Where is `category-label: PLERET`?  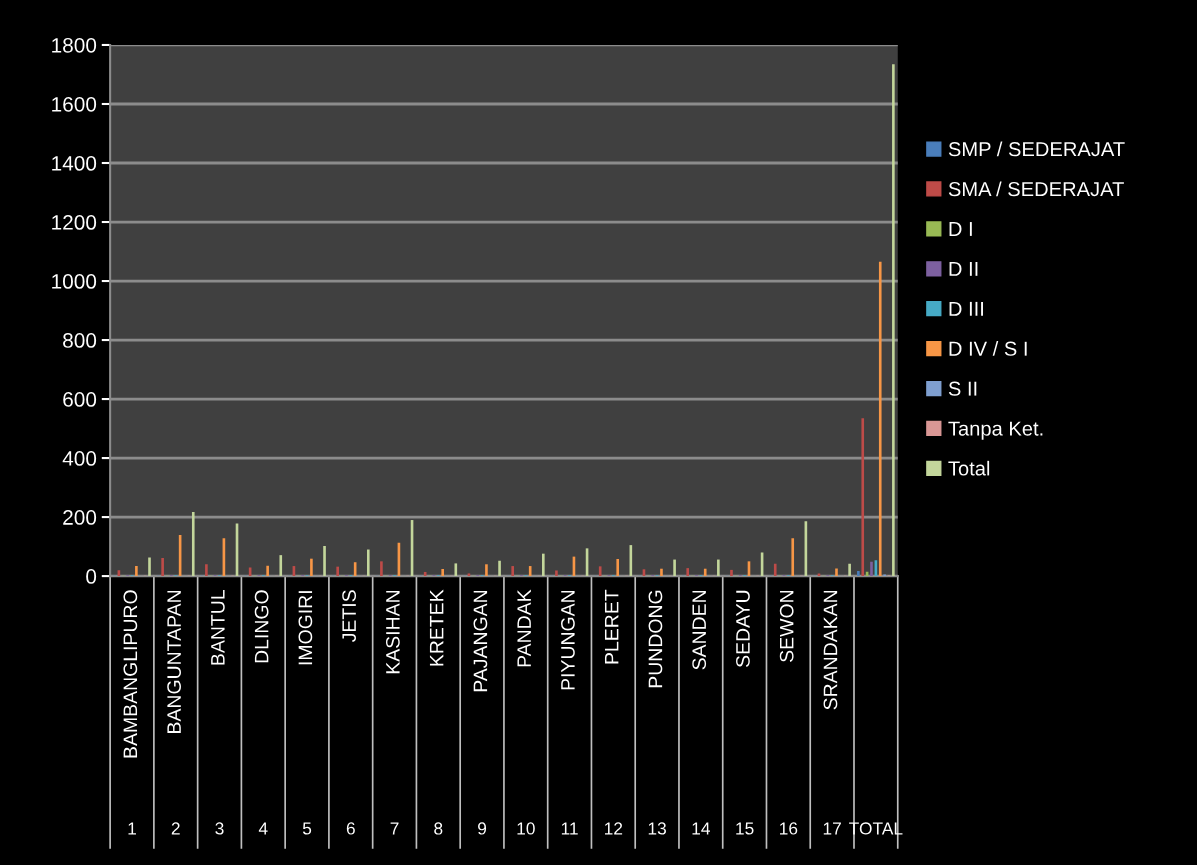
category-label: PLERET is located at coordinates (611, 626).